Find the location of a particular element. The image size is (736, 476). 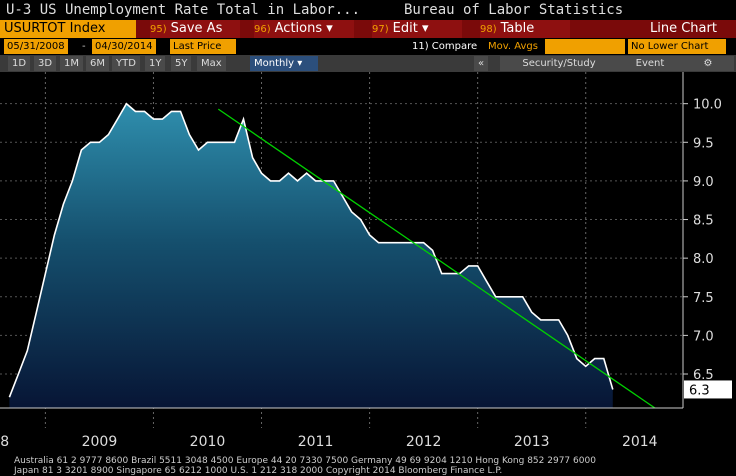

period-button: 5Y is located at coordinates (181, 63).